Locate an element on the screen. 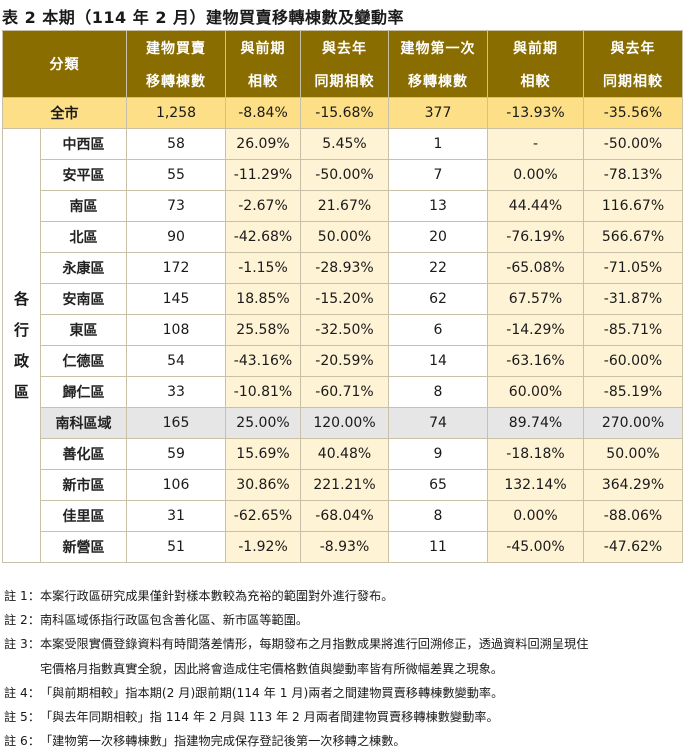 The width and height of the screenshot is (685, 753). district-name: 佳里區 is located at coordinates (83, 516).